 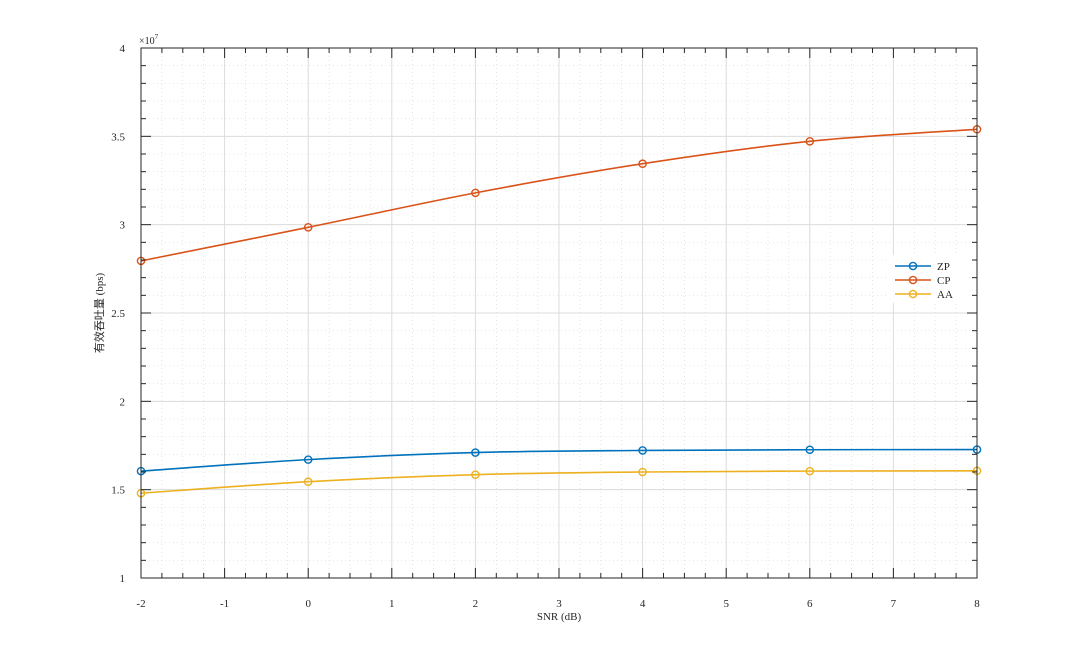 I want to click on y-tick-label: 1, so click(x=123, y=579).